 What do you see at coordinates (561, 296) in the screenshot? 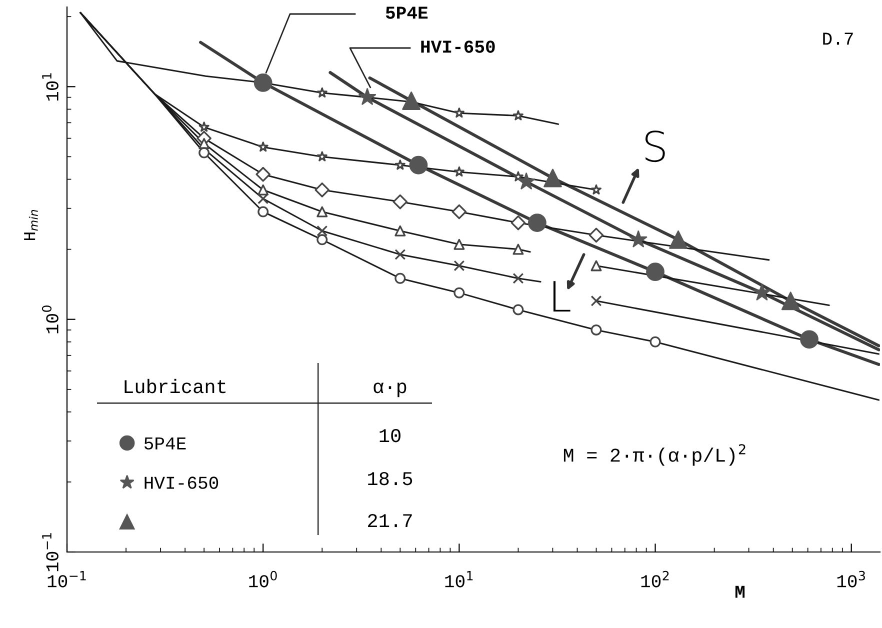
I see `annotation: L` at bounding box center [561, 296].